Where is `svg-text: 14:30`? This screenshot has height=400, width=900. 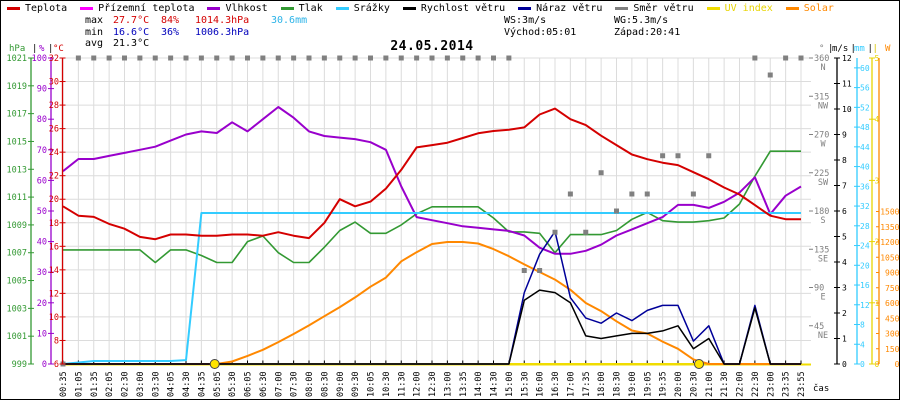
svg-text: 14:30 is located at coordinates (495, 384).